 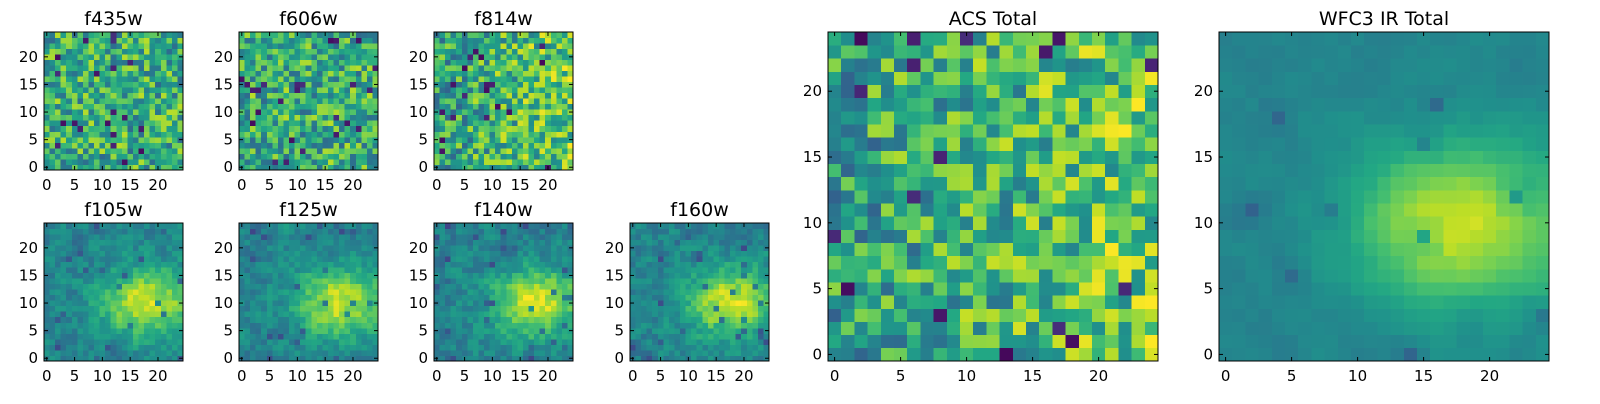 What do you see at coordinates (33, 140) in the screenshot?
I see `y-tick-label: 5` at bounding box center [33, 140].